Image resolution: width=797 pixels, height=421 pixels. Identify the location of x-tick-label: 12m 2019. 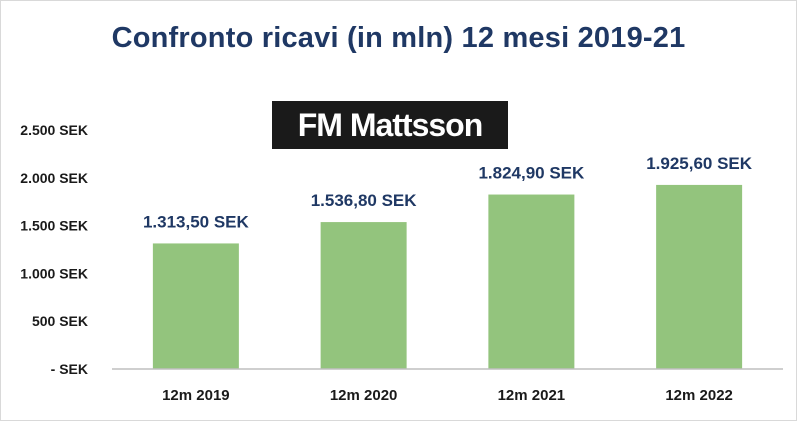
(196, 395).